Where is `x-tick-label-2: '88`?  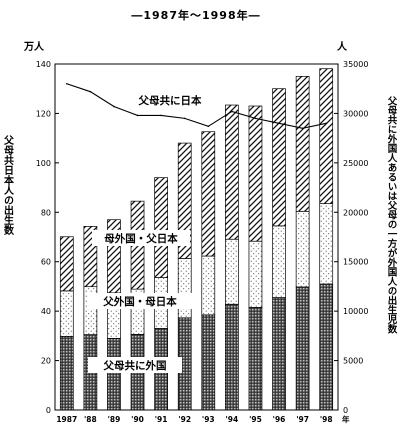
x-tick-label-2: '88 is located at coordinates (90, 419).